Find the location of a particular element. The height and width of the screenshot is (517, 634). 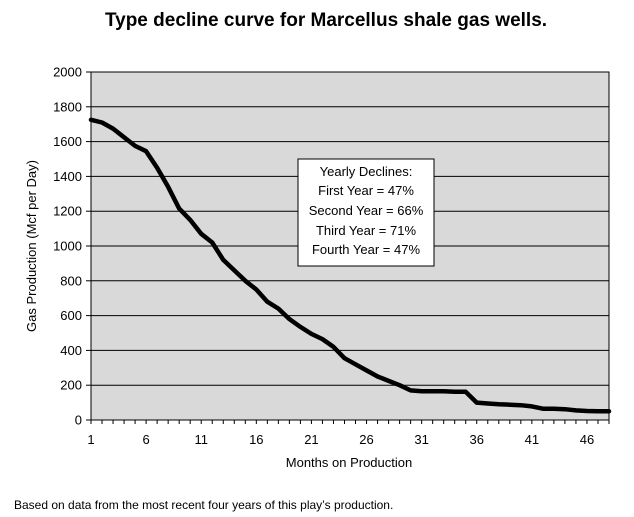

annotation-line: Third Year = 71% is located at coordinates (366, 230).